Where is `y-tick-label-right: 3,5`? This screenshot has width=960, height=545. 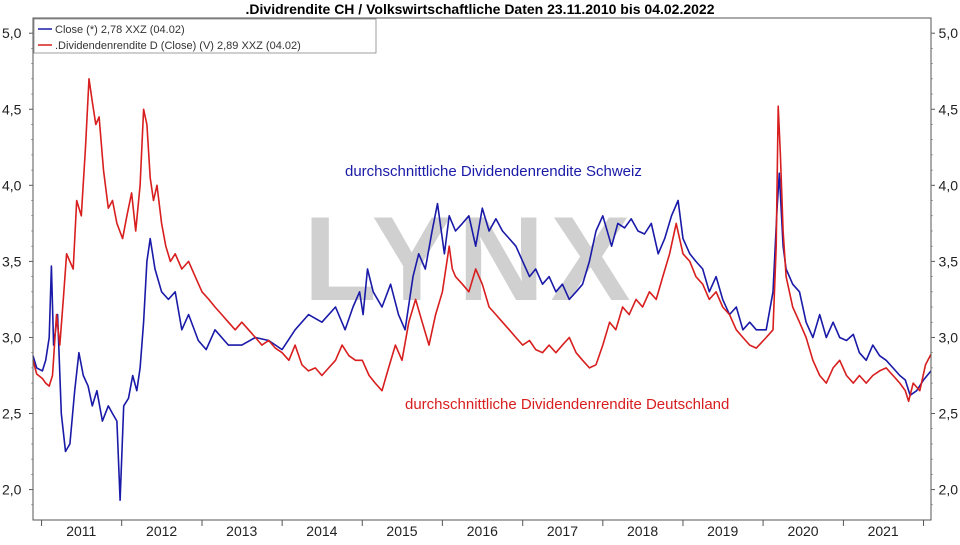 y-tick-label-right: 3,5 is located at coordinates (949, 261).